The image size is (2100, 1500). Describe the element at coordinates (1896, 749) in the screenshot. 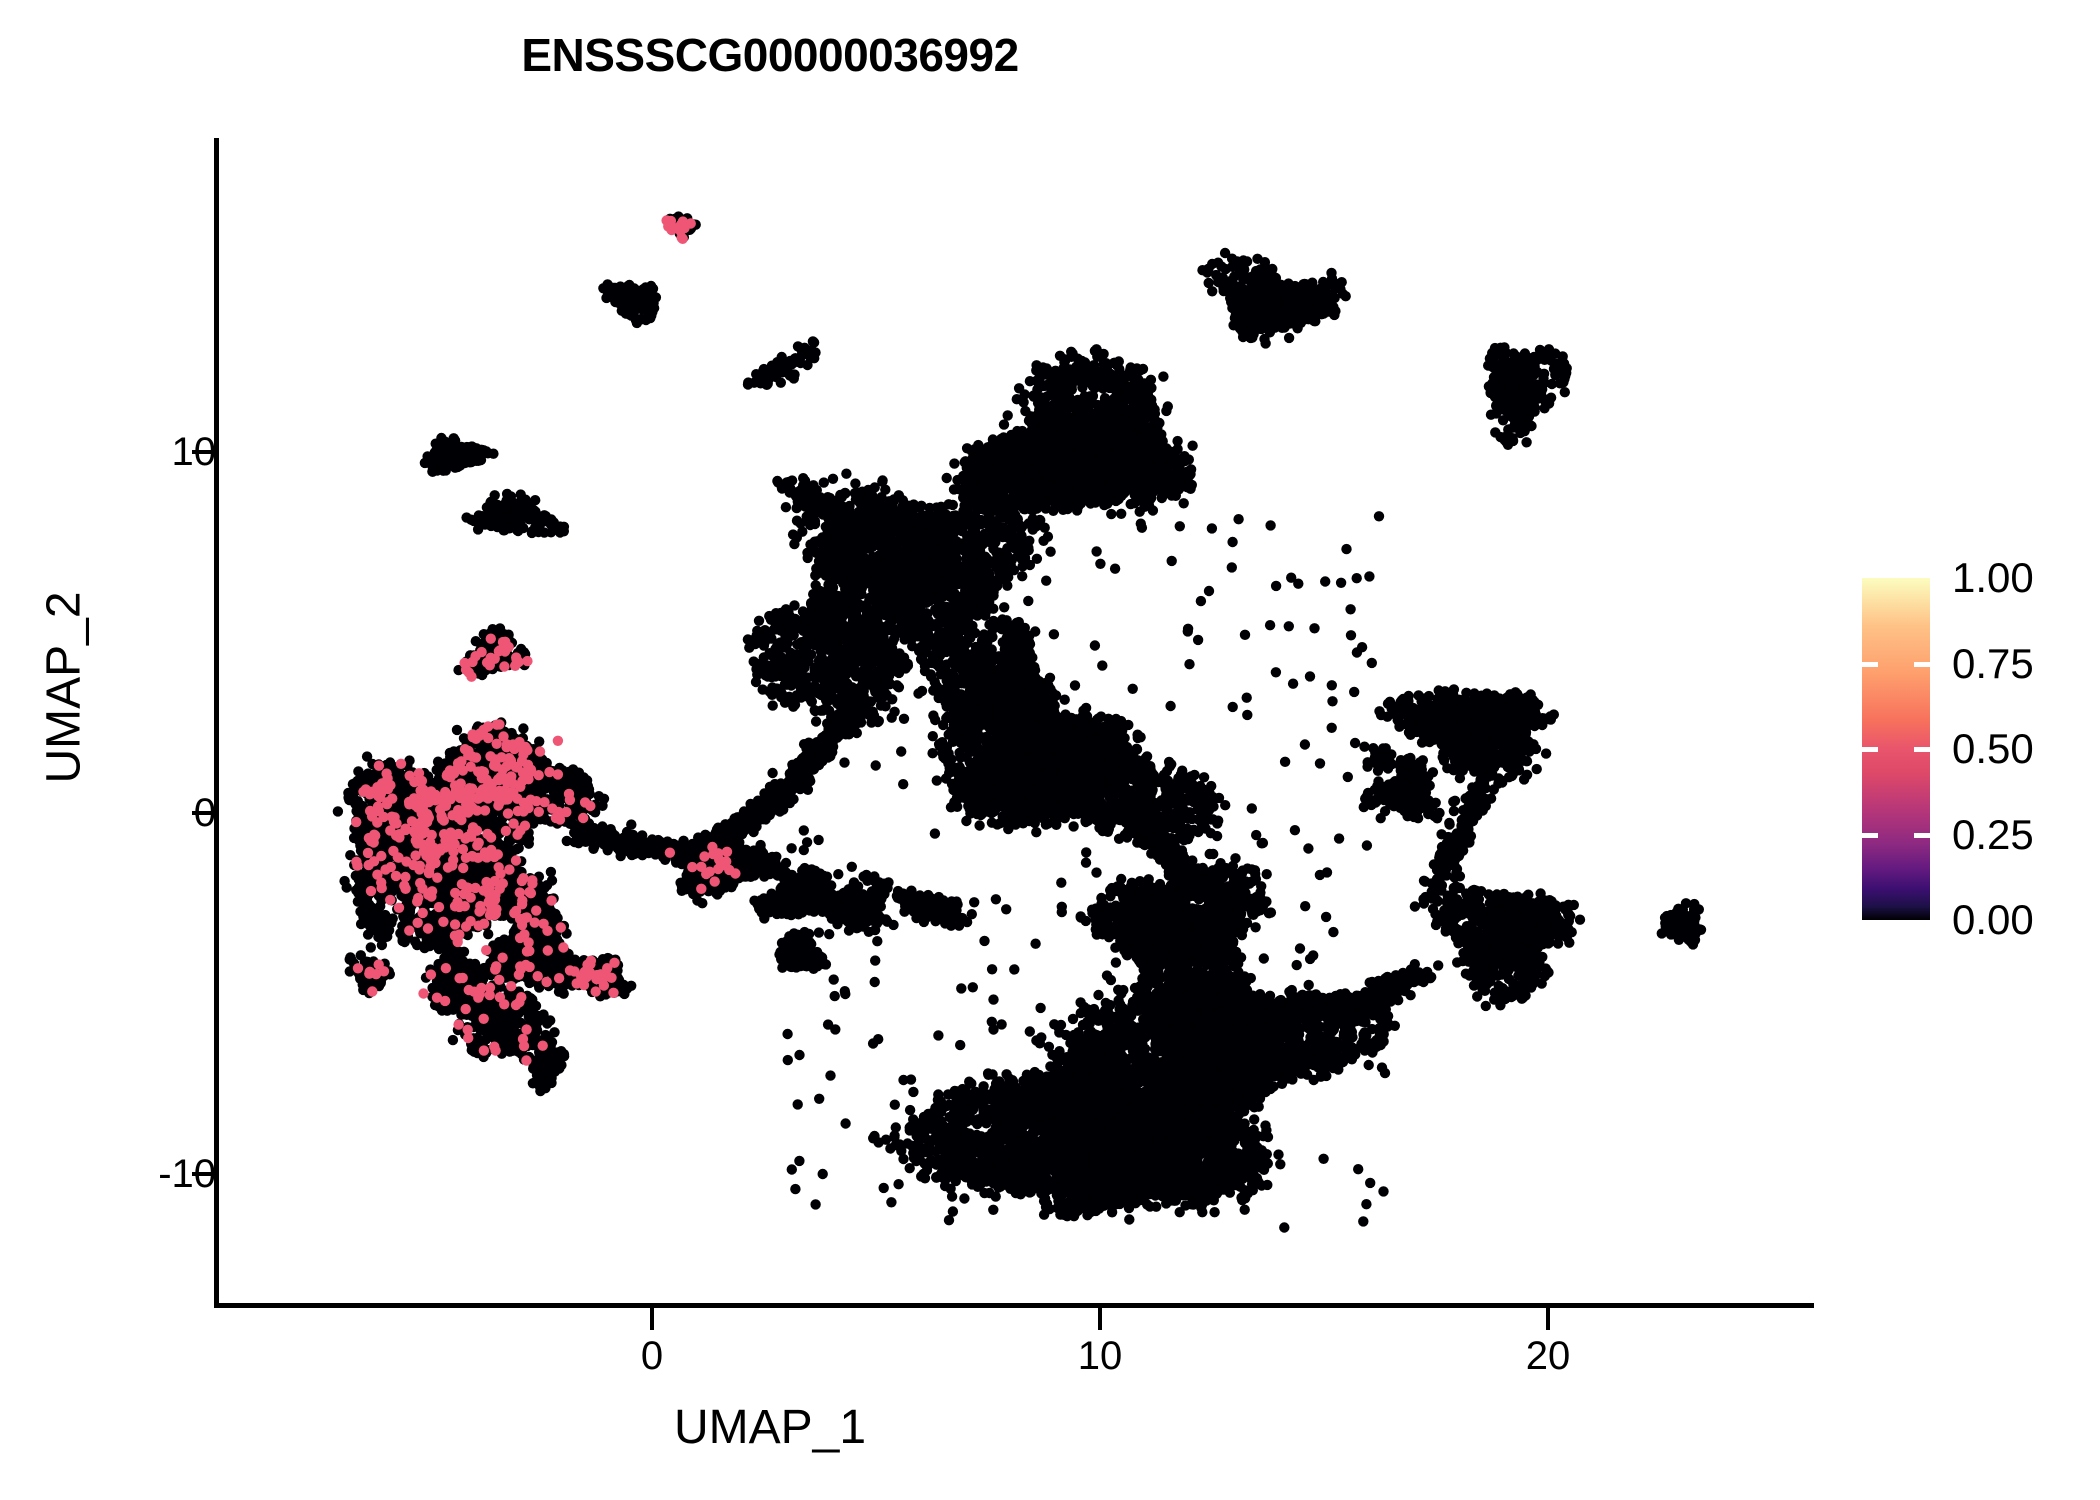

I see `colorbar-gradient` at that location.